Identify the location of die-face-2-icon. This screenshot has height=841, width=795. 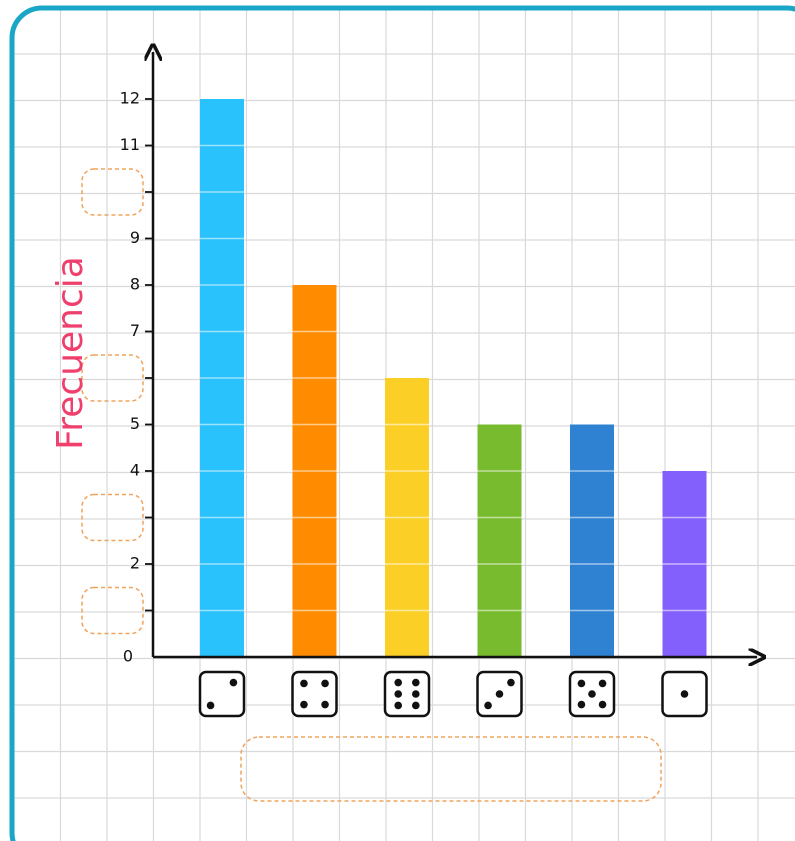
(222, 694).